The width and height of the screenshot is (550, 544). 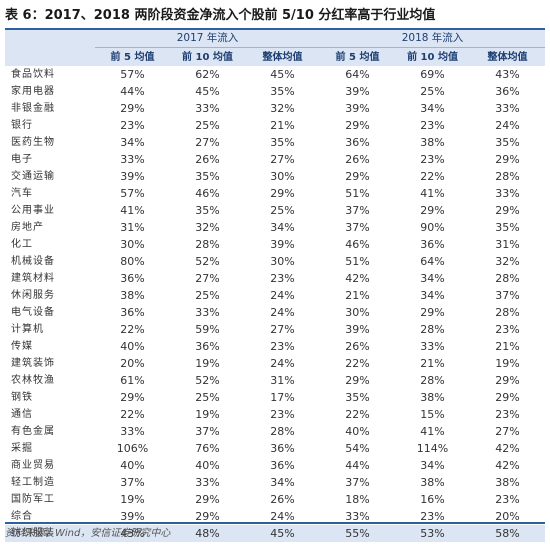 I want to click on industry-name: 钢铁, so click(x=22, y=397).